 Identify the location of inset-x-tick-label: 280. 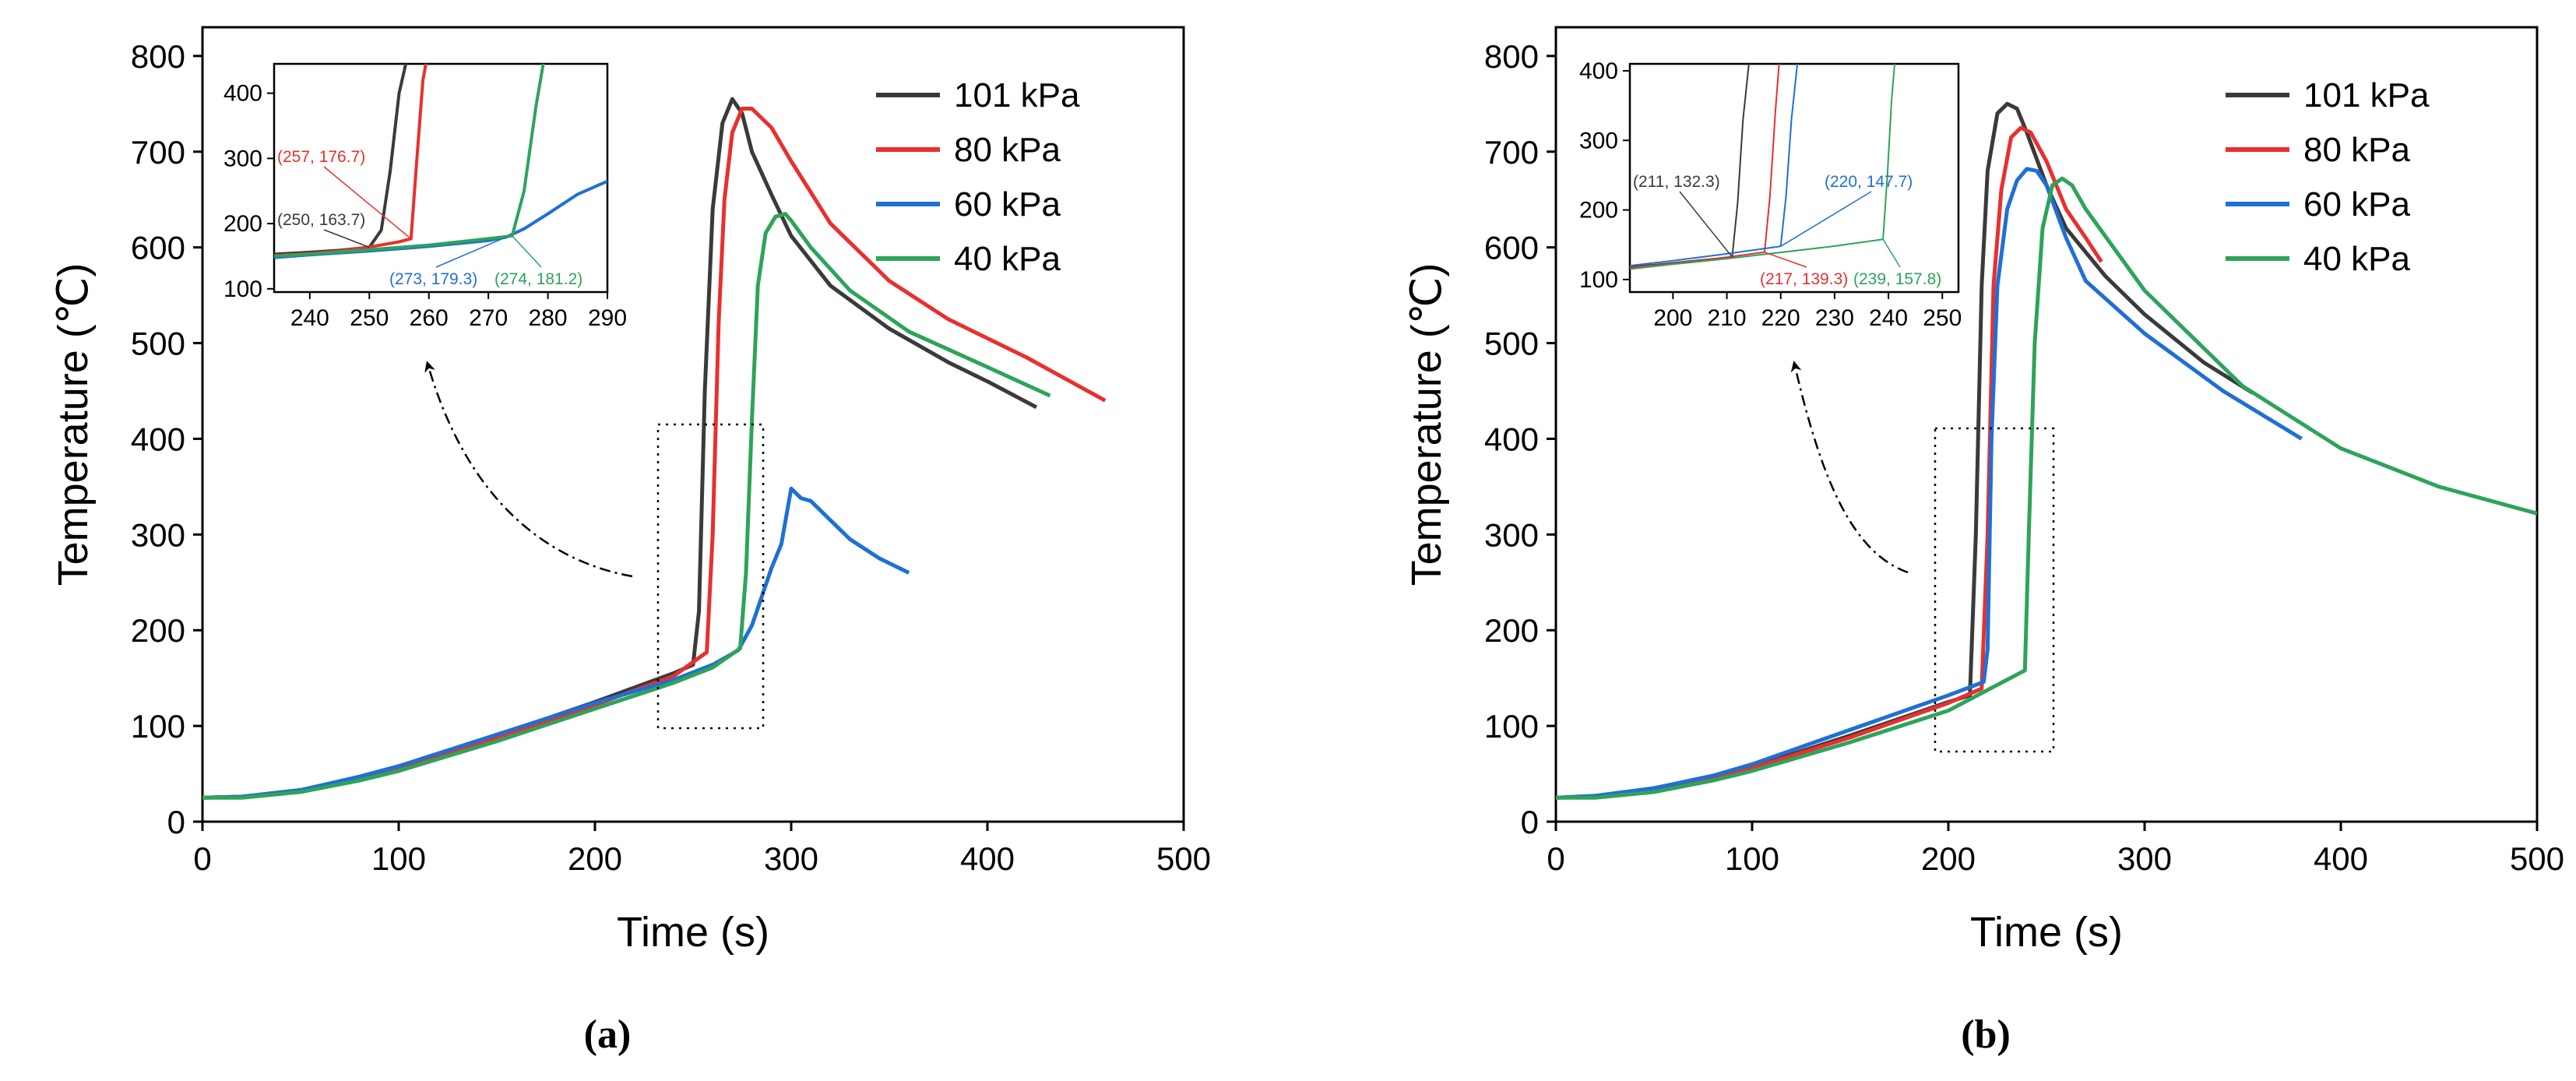
(548, 318).